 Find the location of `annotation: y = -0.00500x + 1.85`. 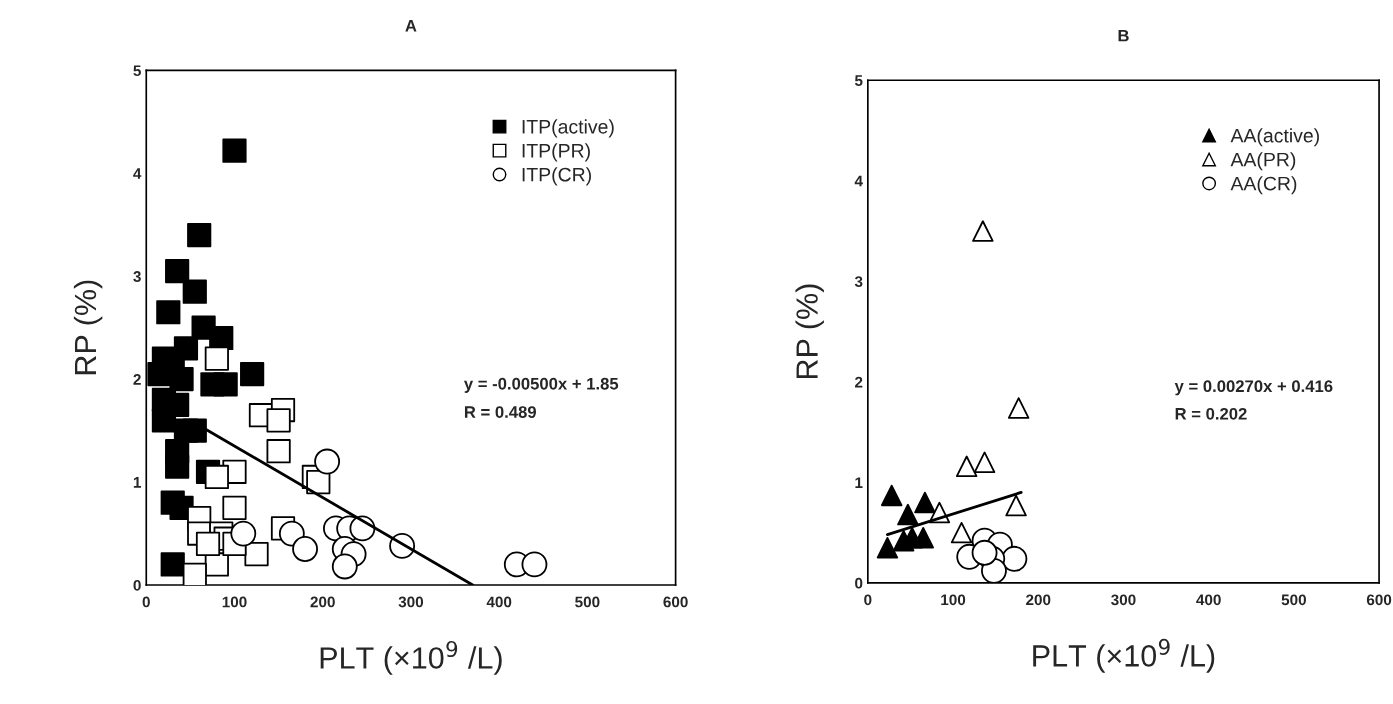

annotation: y = -0.00500x + 1.85 is located at coordinates (541, 385).